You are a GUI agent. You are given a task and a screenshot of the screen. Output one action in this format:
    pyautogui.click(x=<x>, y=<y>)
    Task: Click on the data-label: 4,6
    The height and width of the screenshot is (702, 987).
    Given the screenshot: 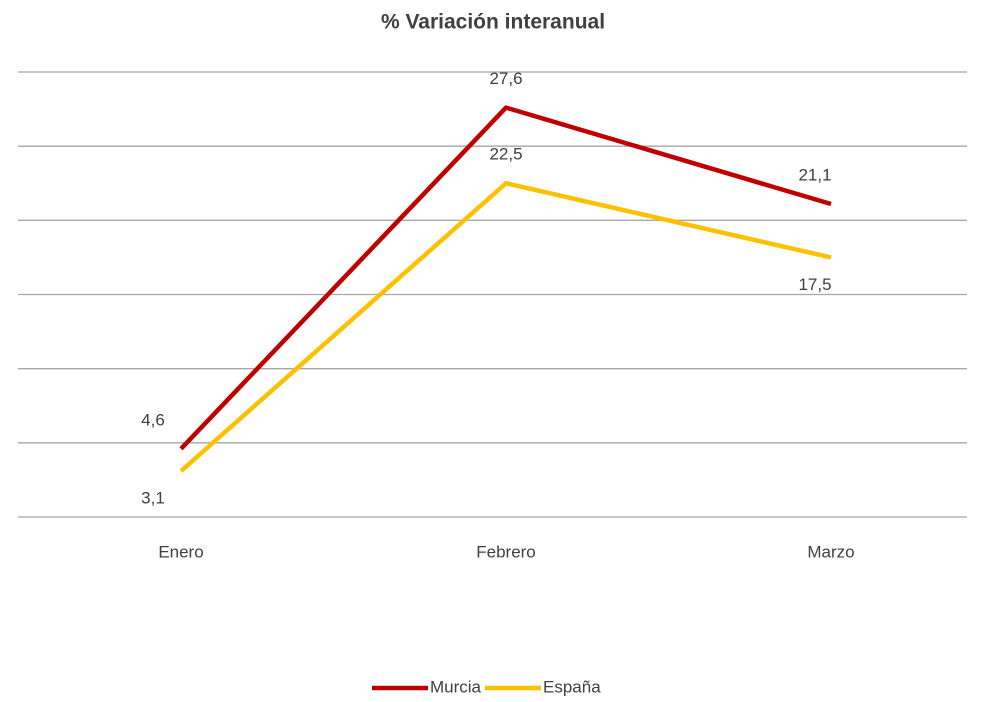 What is the action you would take?
    pyautogui.click(x=153, y=419)
    